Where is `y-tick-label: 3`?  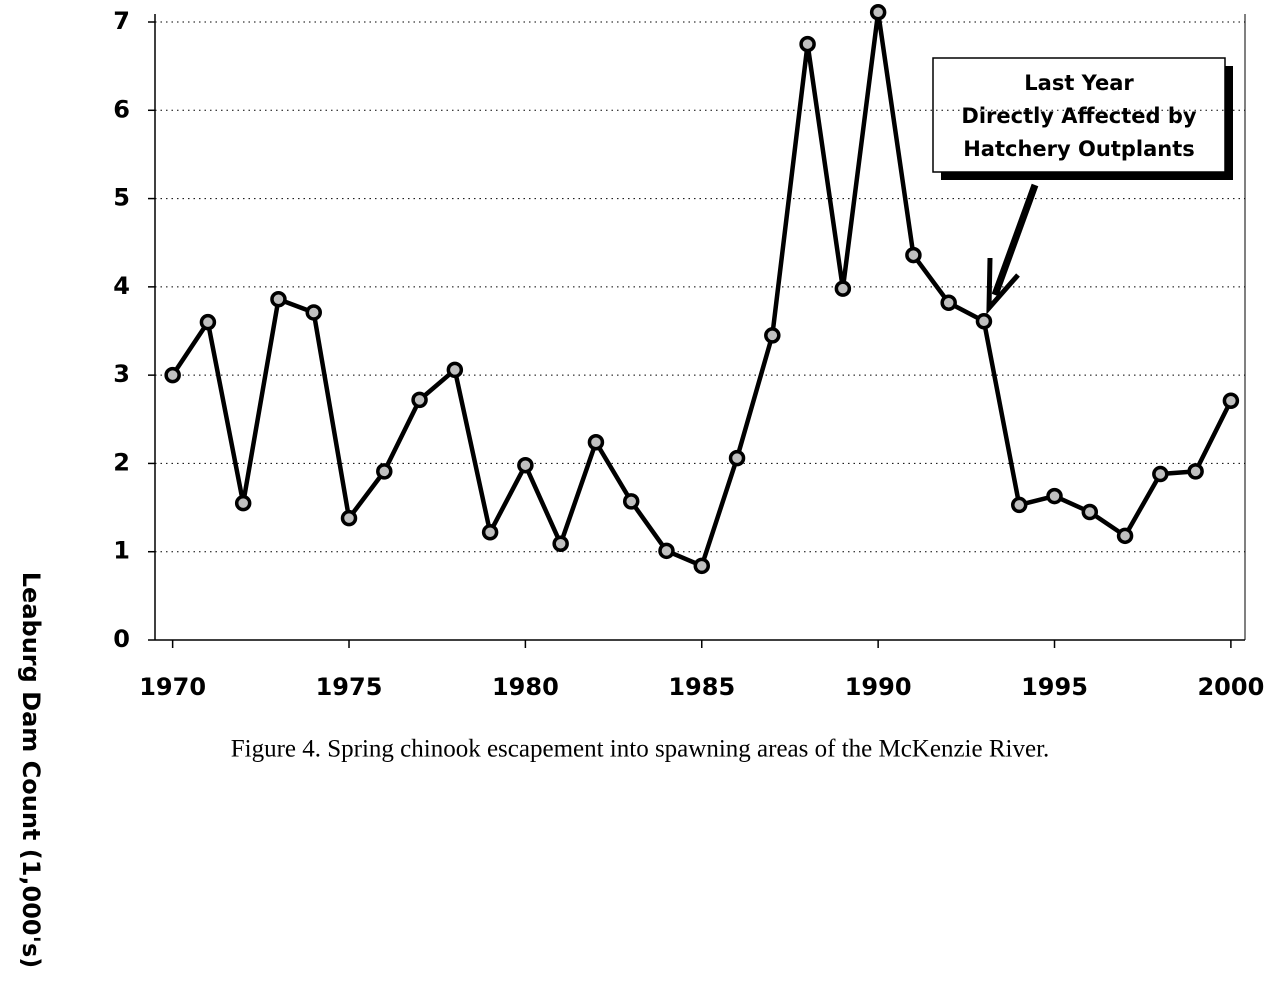
y-tick-label: 3 is located at coordinates (121, 374).